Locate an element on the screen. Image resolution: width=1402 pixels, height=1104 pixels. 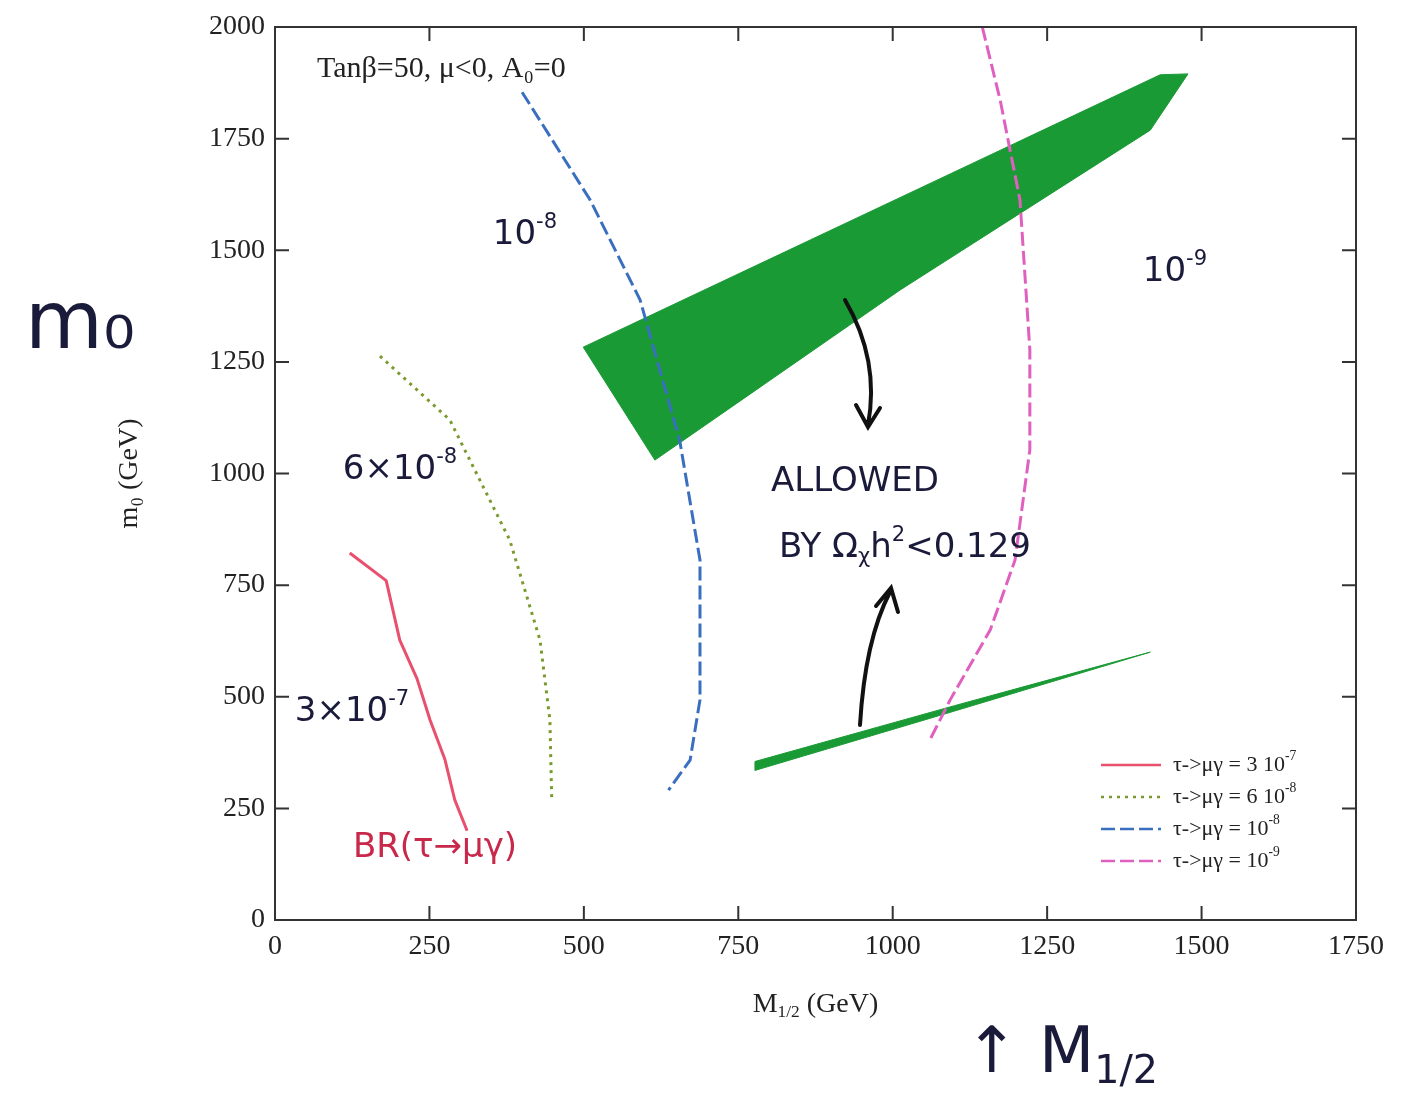
y-tick-label: 1500 is located at coordinates (237, 248).